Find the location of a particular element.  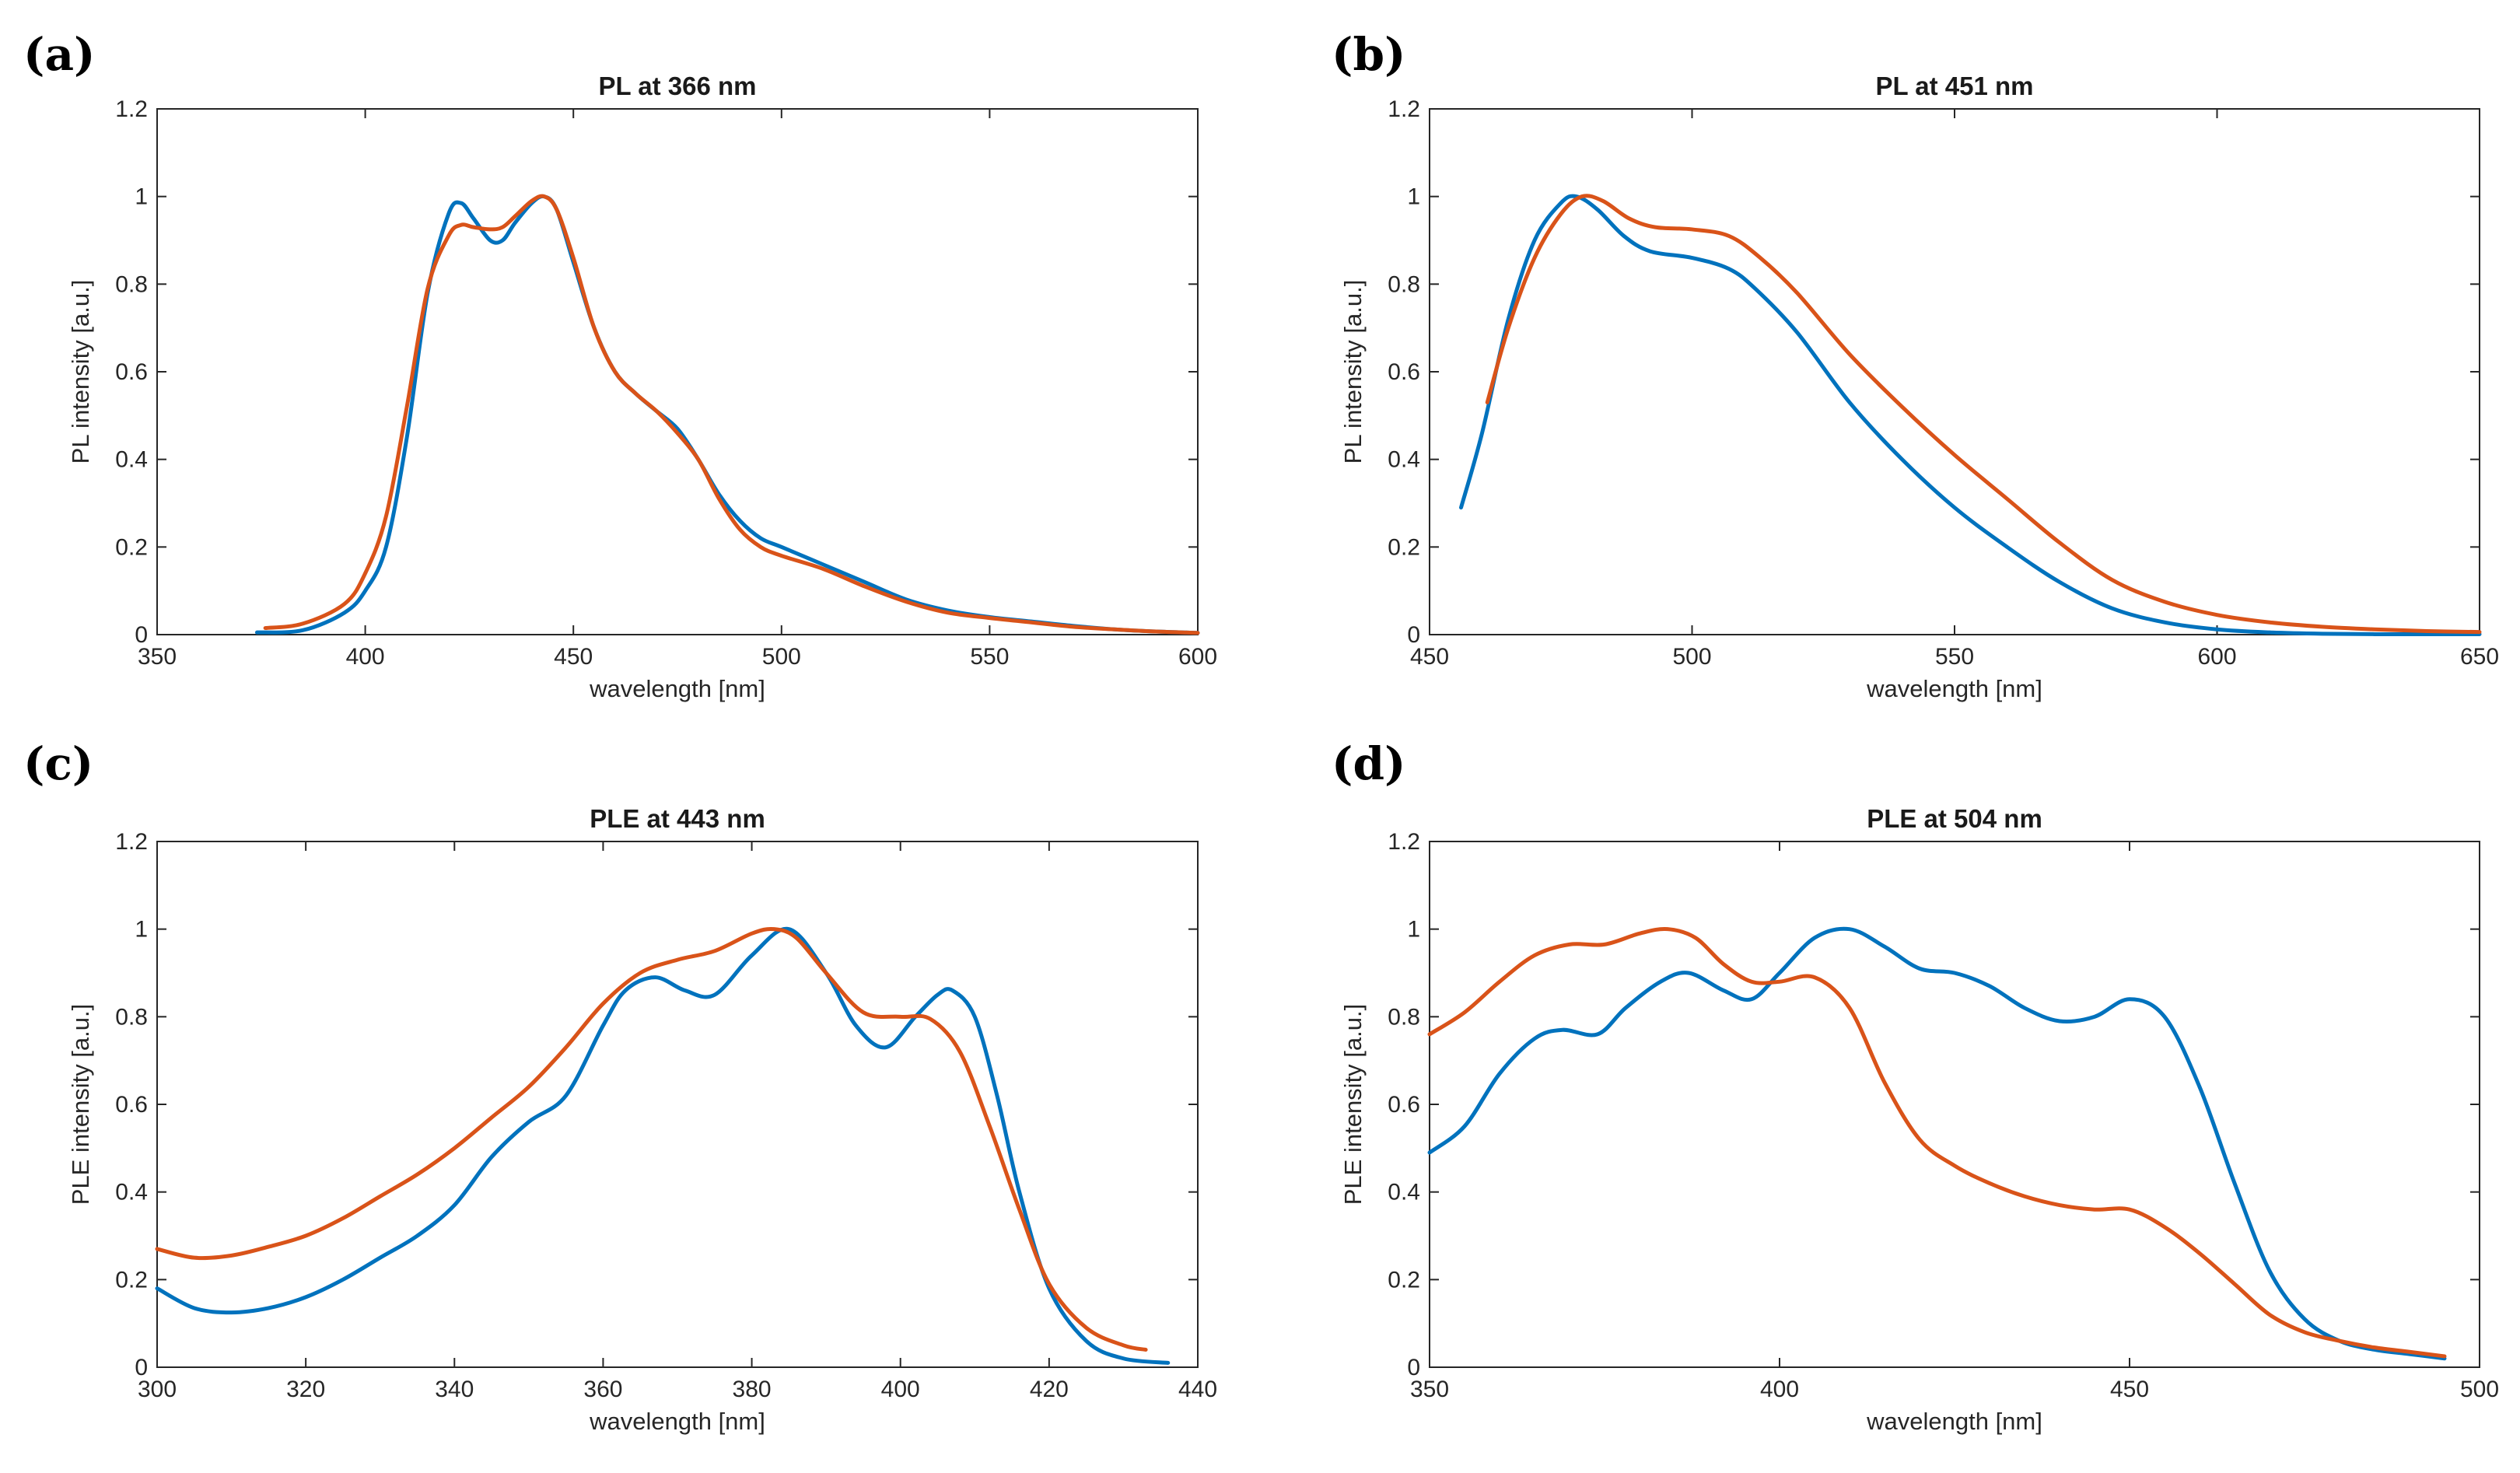

panel-label: (a) is located at coordinates (59, 54).